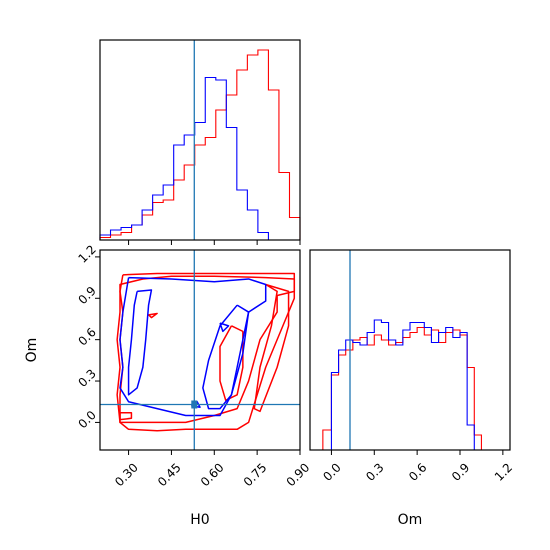  Describe the element at coordinates (417, 471) in the screenshot. I see `x-tick-label-om: 0.6` at that location.